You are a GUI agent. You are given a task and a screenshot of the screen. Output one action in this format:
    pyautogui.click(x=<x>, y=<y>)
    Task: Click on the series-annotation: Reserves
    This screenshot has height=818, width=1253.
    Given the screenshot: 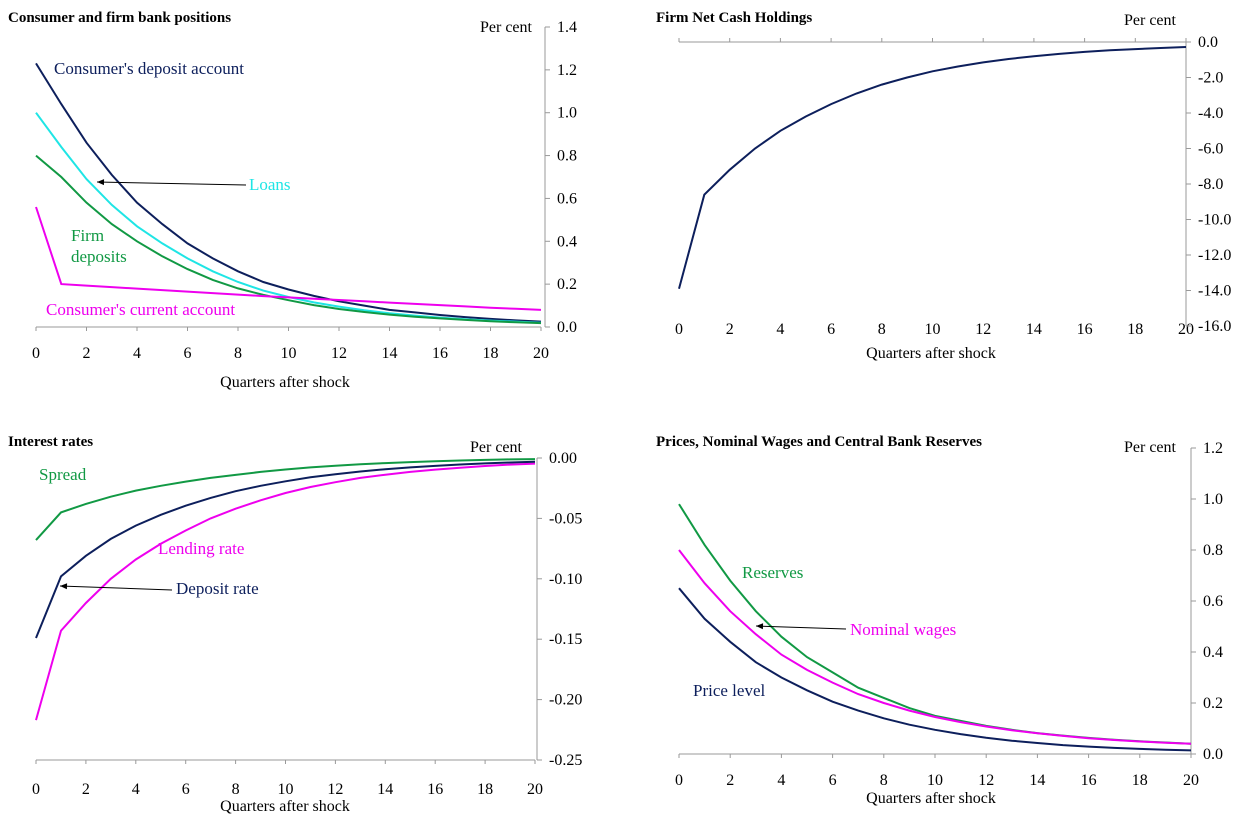 What is the action you would take?
    pyautogui.click(x=772, y=572)
    